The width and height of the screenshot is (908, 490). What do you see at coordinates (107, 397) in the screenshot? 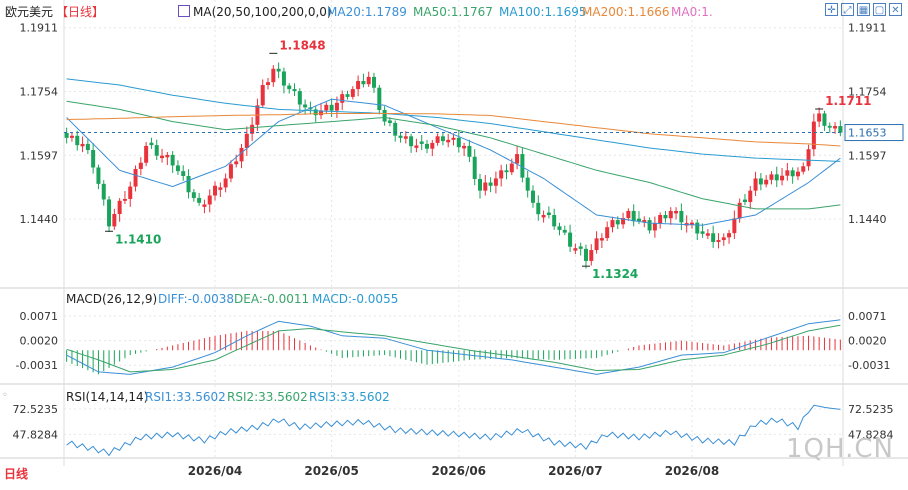
I see `rsi-title: RSI(14,14,14)` at bounding box center [107, 397].